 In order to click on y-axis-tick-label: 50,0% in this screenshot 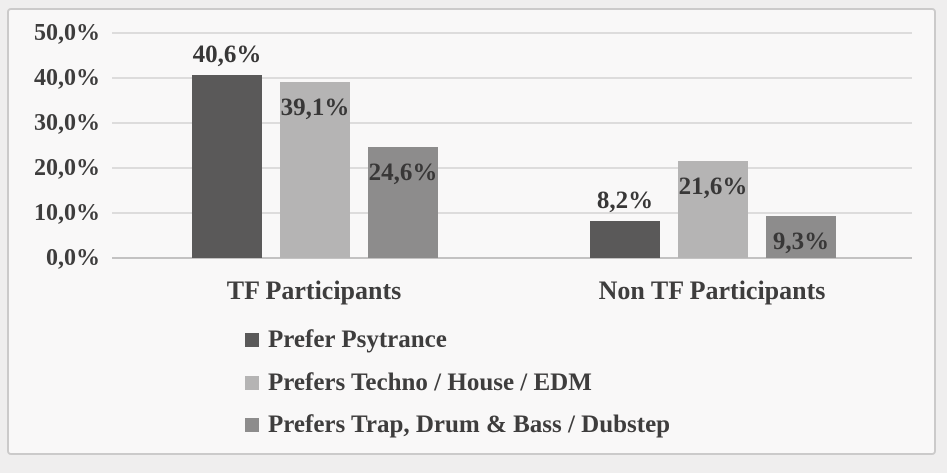, I will do `click(67, 33)`.